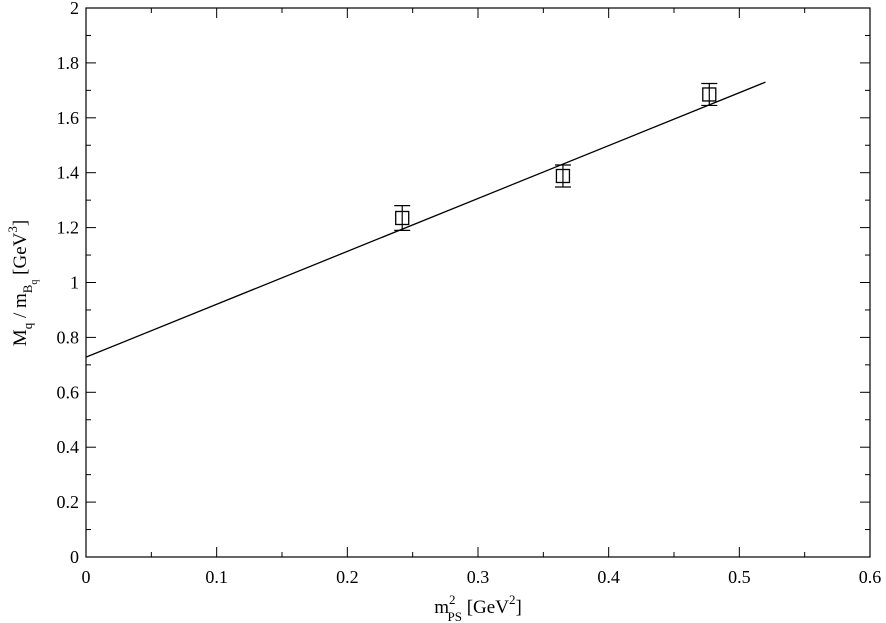 The height and width of the screenshot is (623, 886). What do you see at coordinates (68, 502) in the screenshot?
I see `y-tick-label: 0.2` at bounding box center [68, 502].